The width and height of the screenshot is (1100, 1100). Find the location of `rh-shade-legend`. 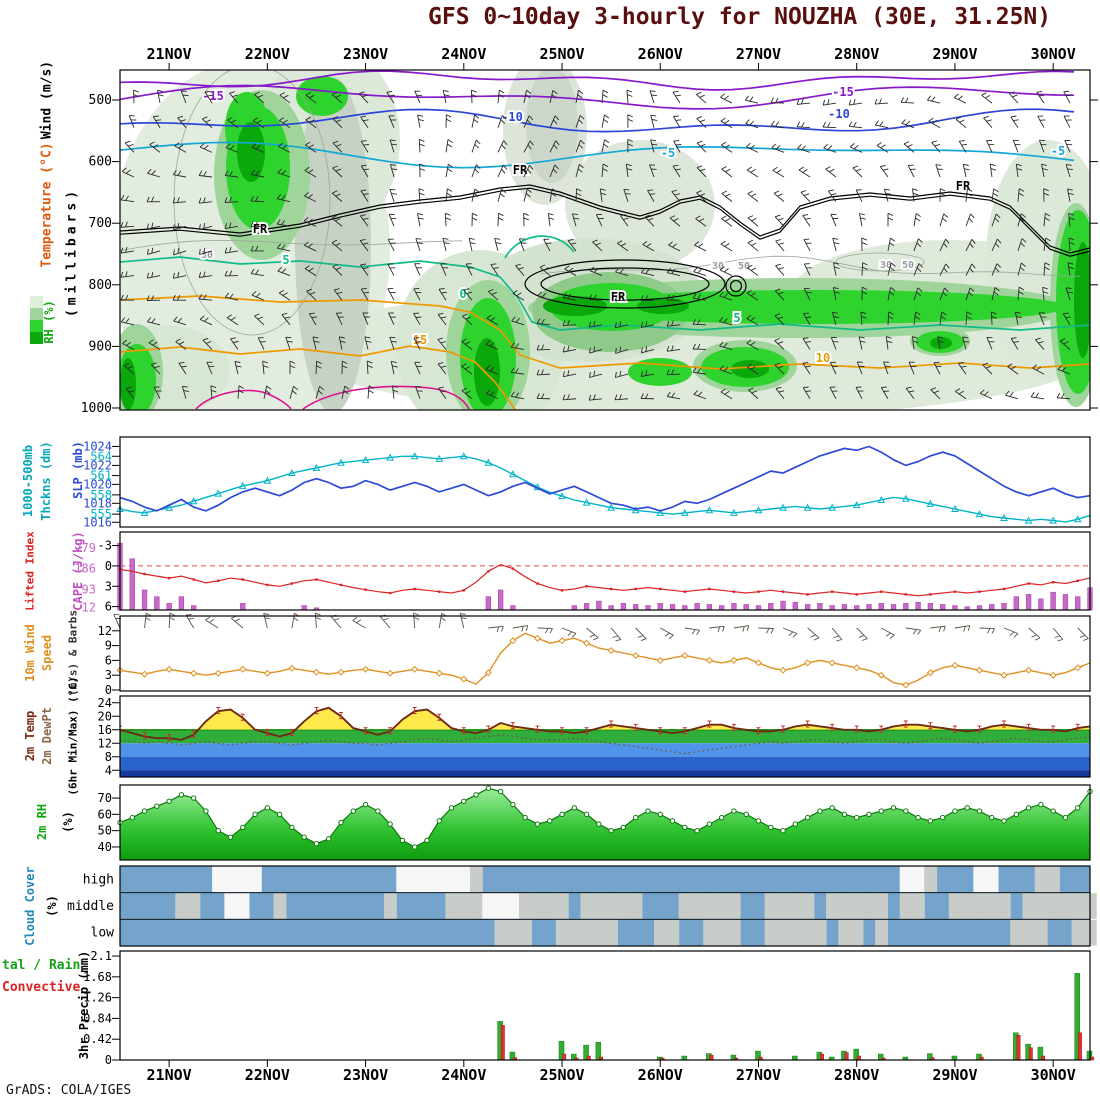

rh-shade-legend is located at coordinates (36, 320).